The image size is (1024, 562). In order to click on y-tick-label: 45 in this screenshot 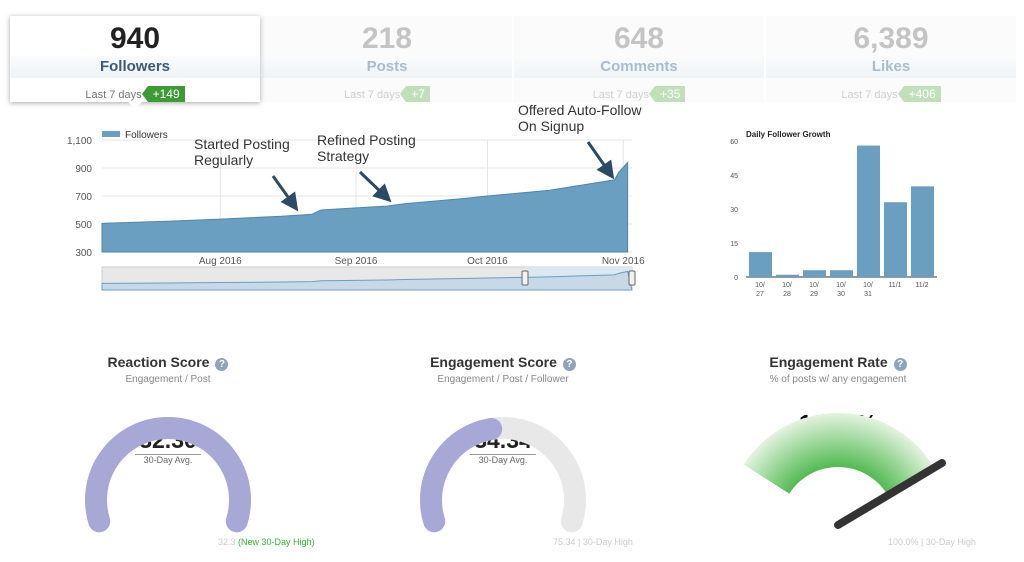, I will do `click(734, 176)`.